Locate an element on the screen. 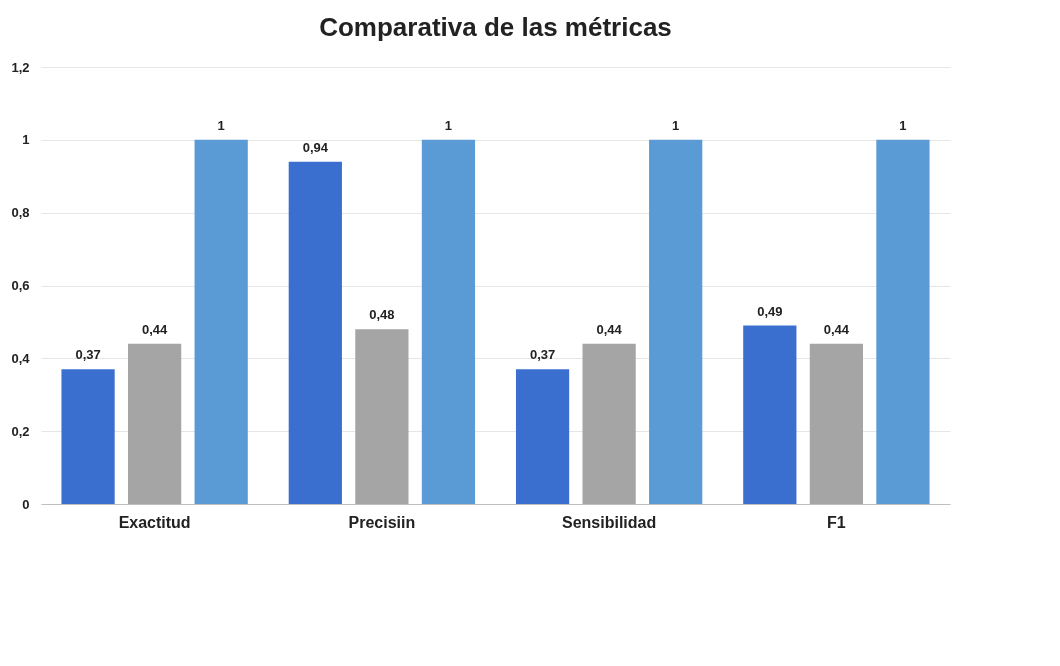  y-tick-label: 1,2 is located at coordinates (20, 67).